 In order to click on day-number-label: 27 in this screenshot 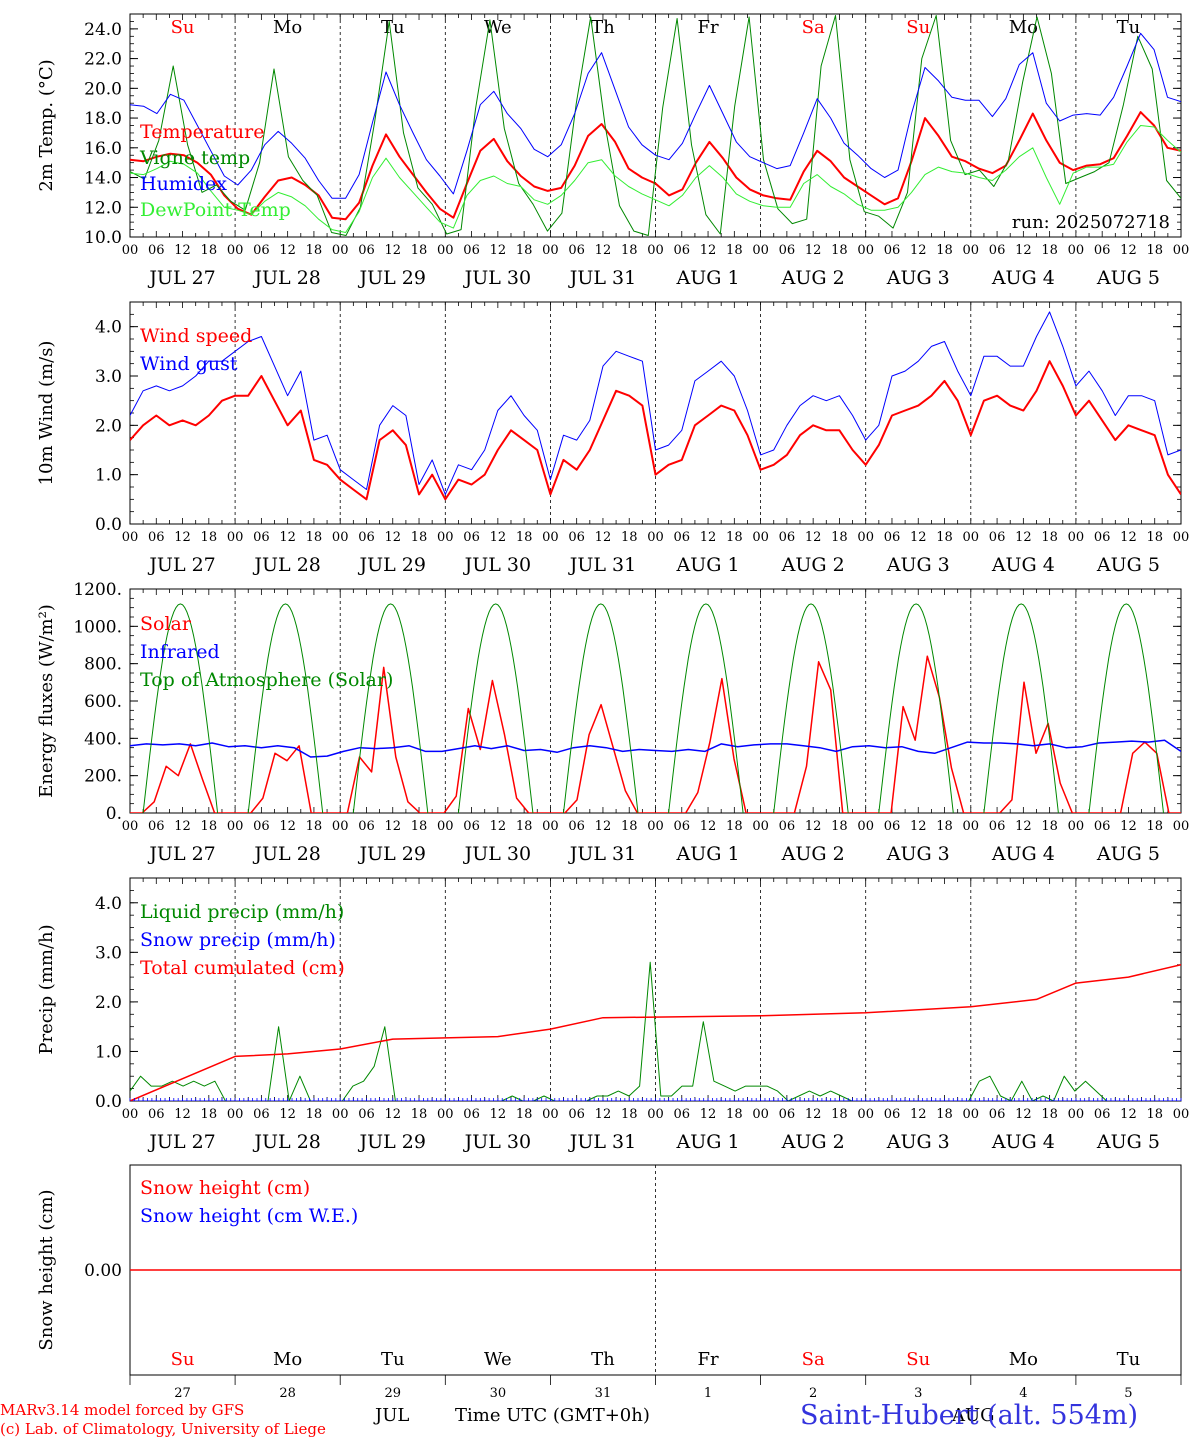, I will do `click(182, 1393)`.